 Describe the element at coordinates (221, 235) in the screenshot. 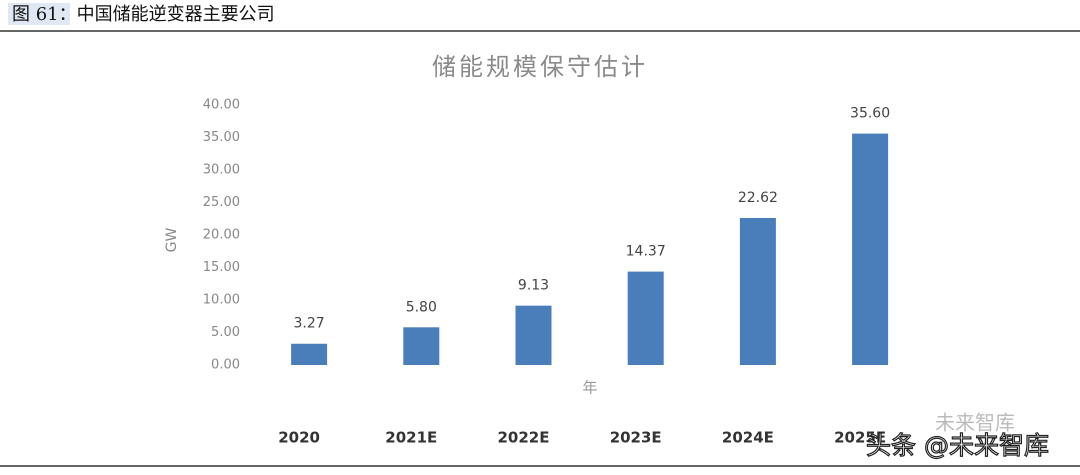

I see `y-tick-label: 20.00` at that location.